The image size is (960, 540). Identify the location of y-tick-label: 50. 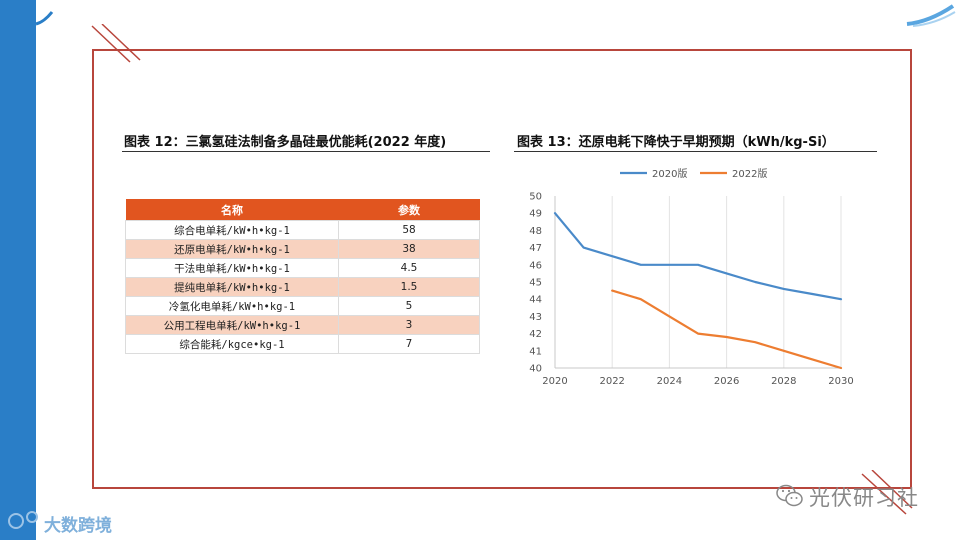
(535, 197).